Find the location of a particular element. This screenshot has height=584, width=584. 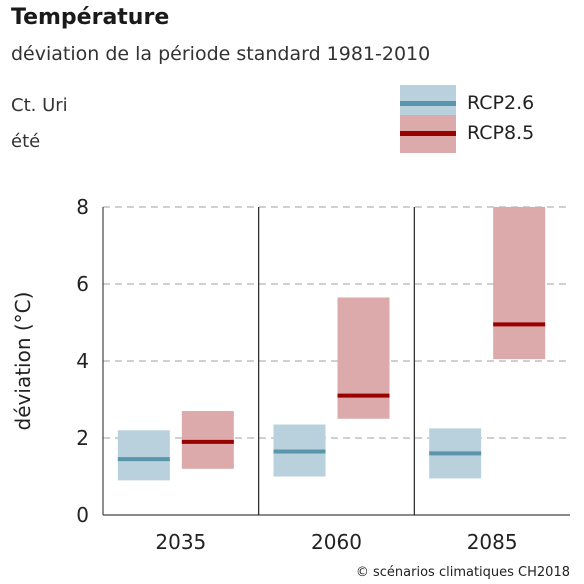

legend-swatch-rcp85 is located at coordinates (428, 134).